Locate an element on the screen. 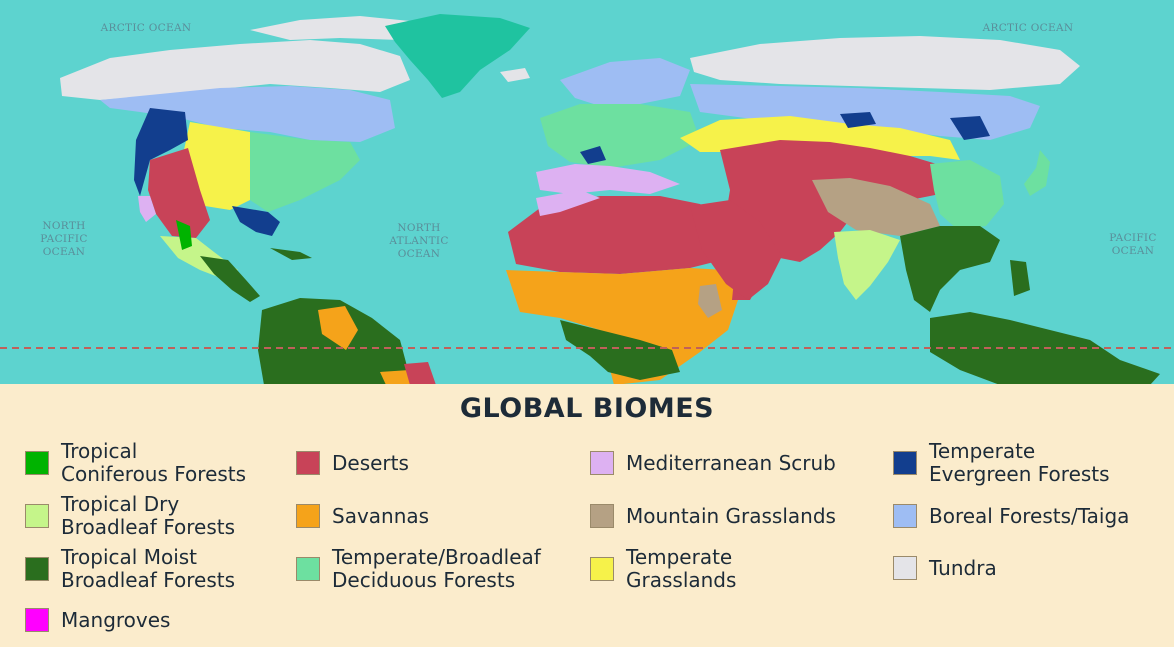  legend-item-tropical-dry: Tropical Dry Broadleaf Forests is located at coordinates (130, 516).